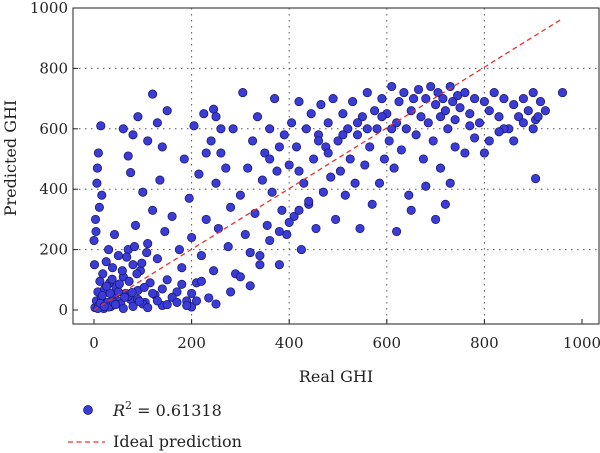  I want to click on legend-r2-sup: 2, so click(128, 405).